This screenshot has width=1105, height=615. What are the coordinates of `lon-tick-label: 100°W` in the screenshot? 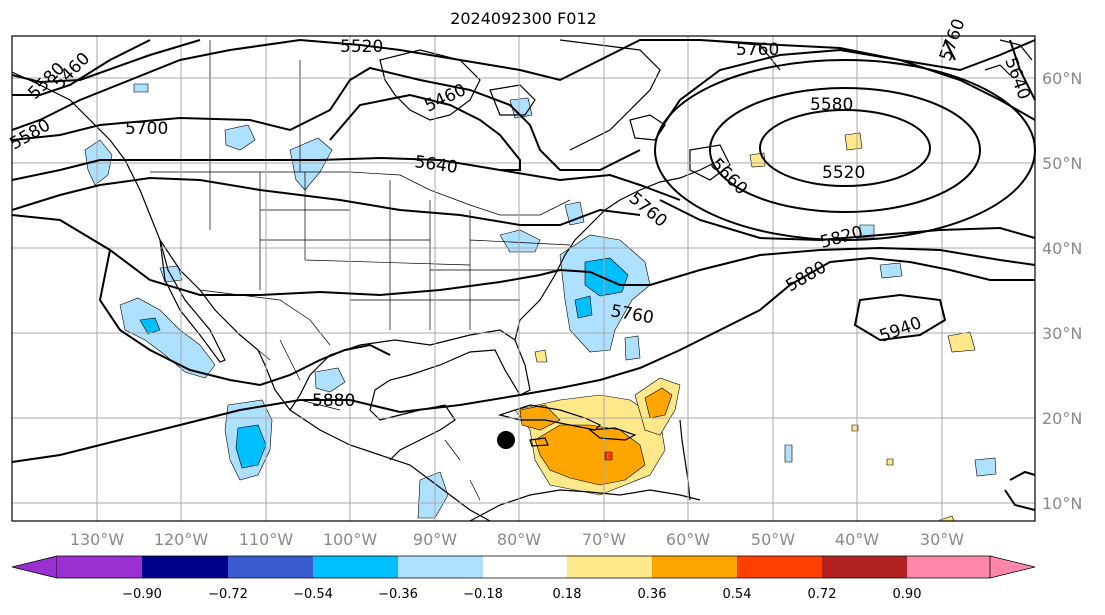 It's located at (350, 539).